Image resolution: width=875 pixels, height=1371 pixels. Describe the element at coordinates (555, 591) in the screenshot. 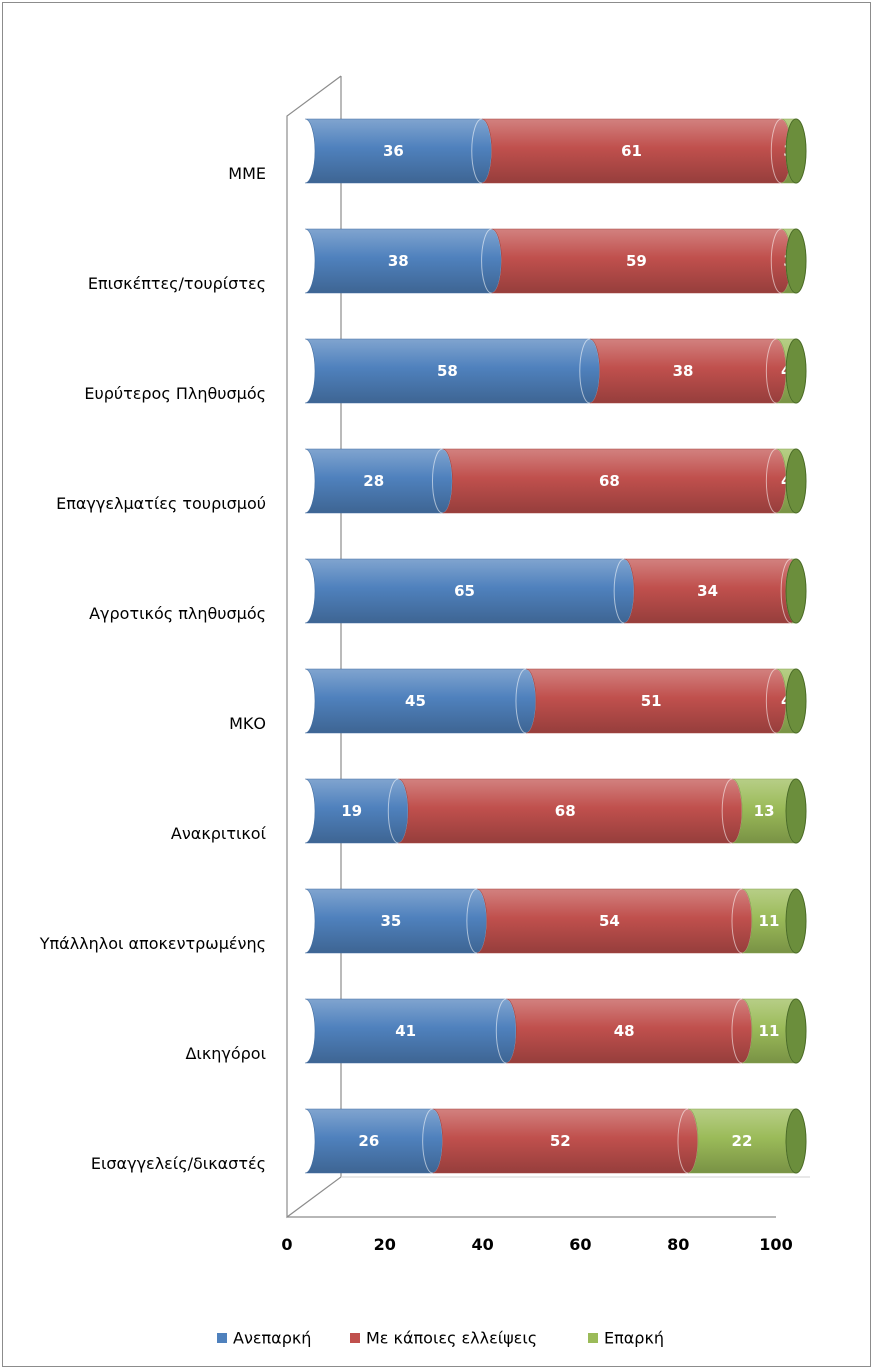

I see `bar-row-4: 65341` at that location.